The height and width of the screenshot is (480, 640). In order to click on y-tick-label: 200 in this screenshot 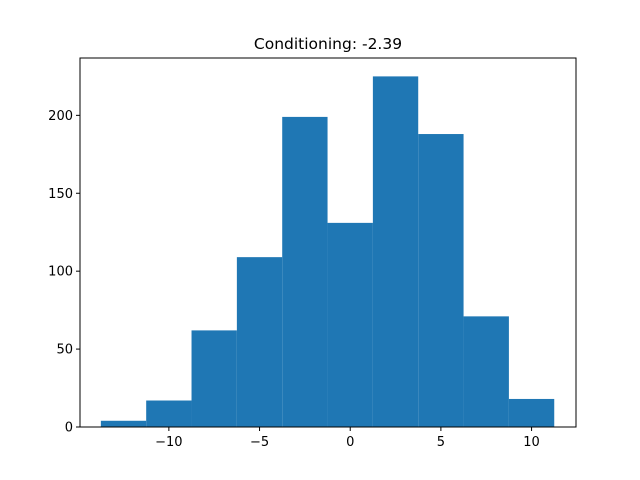, I will do `click(60, 116)`.